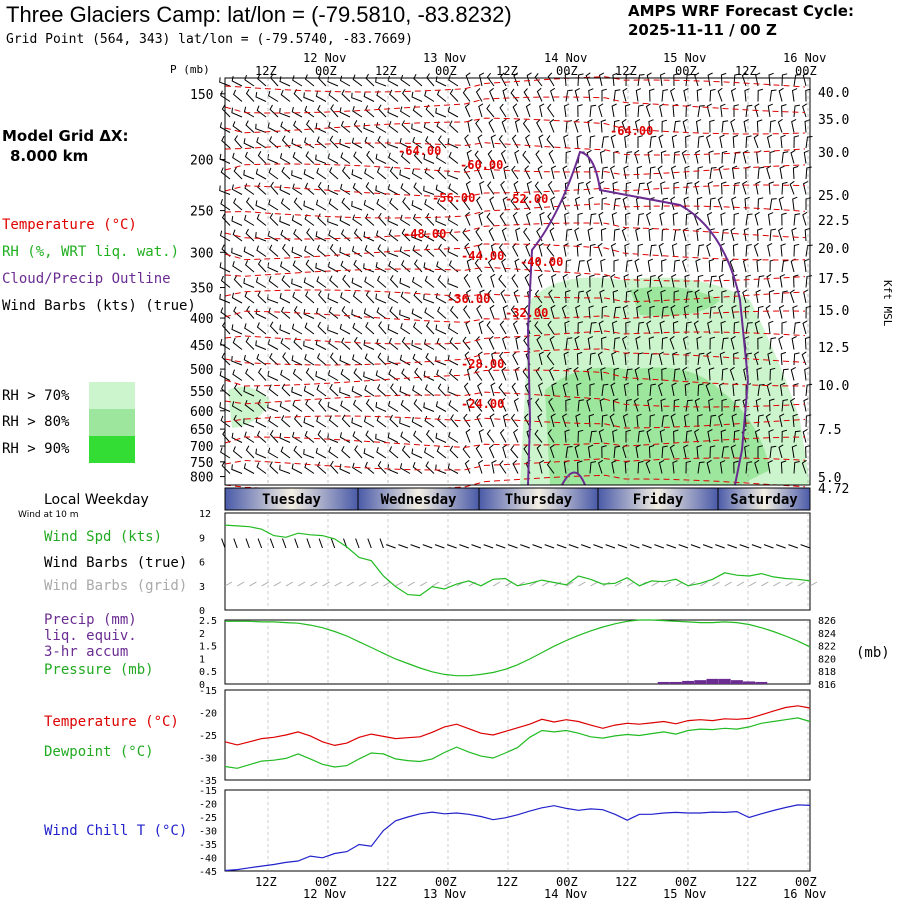 Image resolution: width=900 pixels, height=900 pixels. What do you see at coordinates (324, 893) in the screenshot?
I see `date-label-bottom: 12 Nov` at bounding box center [324, 893].